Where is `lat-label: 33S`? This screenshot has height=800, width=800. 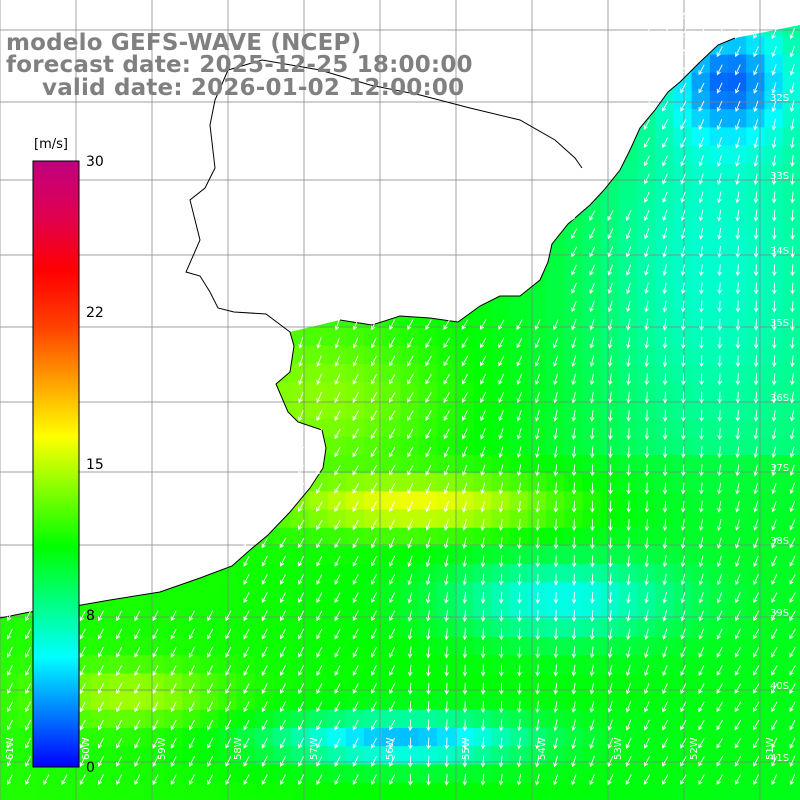 lat-label: 33S is located at coordinates (779, 176).